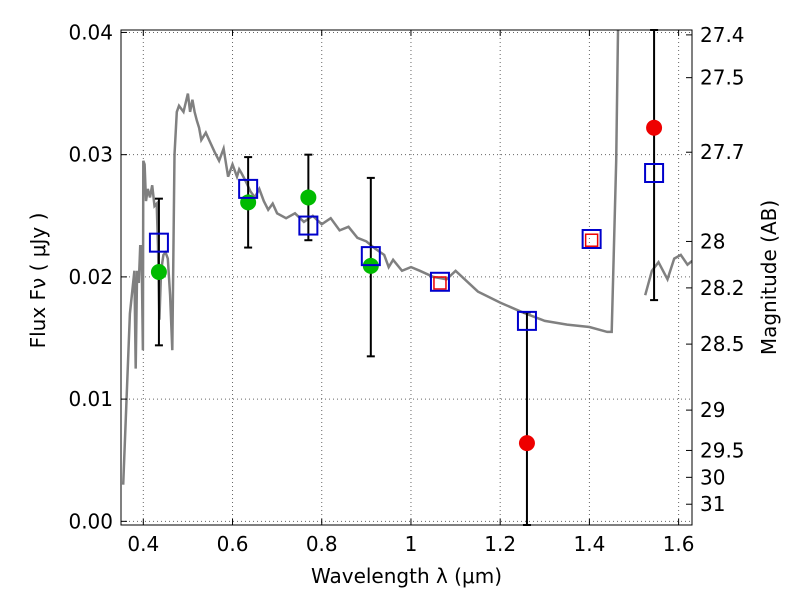 Image resolution: width=800 pixels, height=600 pixels. What do you see at coordinates (38, 281) in the screenshot?
I see `y-axis-title: Flux Fν ( μJy )` at bounding box center [38, 281].